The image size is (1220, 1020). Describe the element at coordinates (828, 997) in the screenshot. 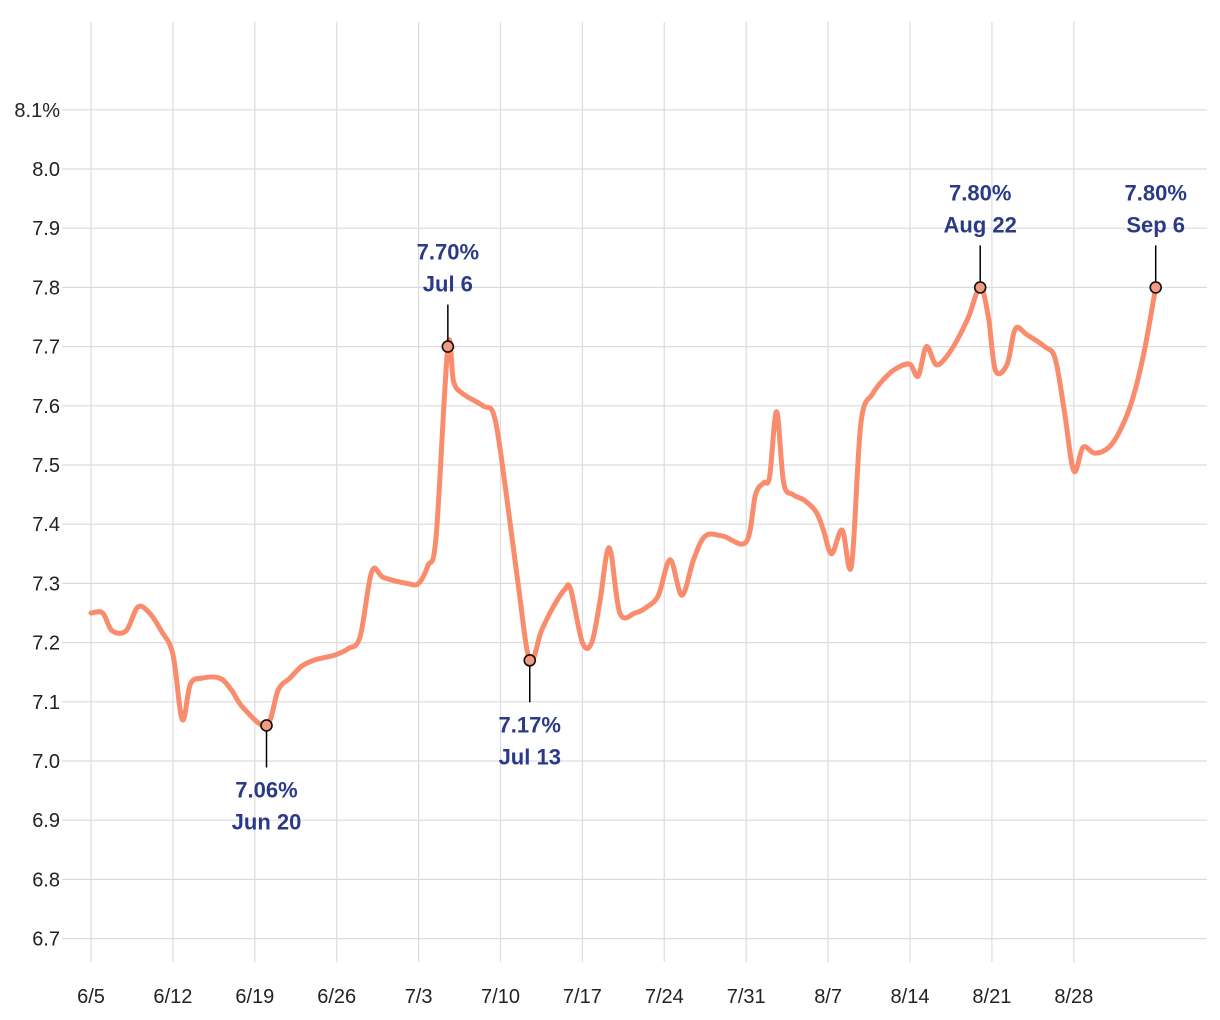

I see `x-tick-label: 8/7` at that location.